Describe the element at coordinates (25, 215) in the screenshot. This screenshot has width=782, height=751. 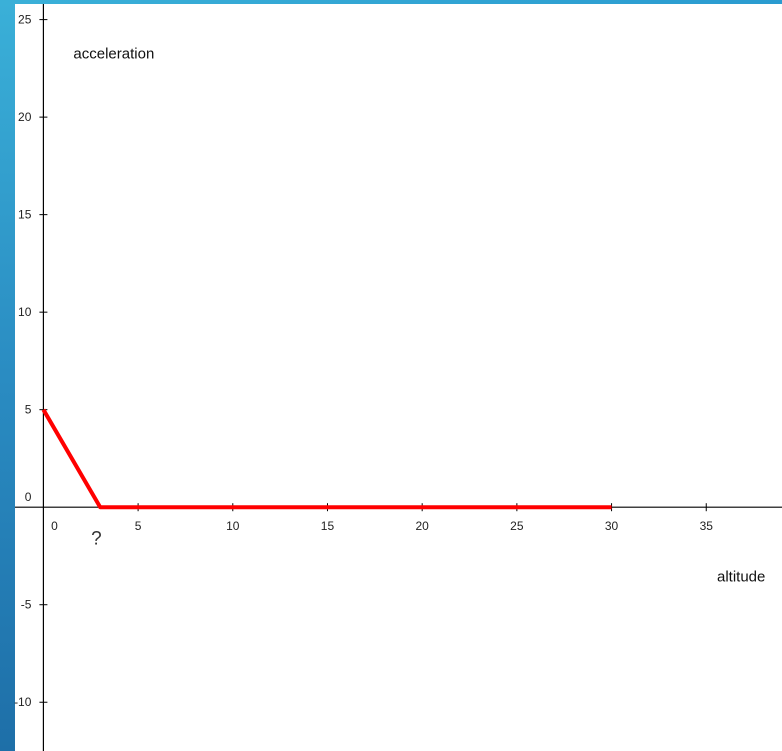
I see `y-tick-label: 15` at that location.